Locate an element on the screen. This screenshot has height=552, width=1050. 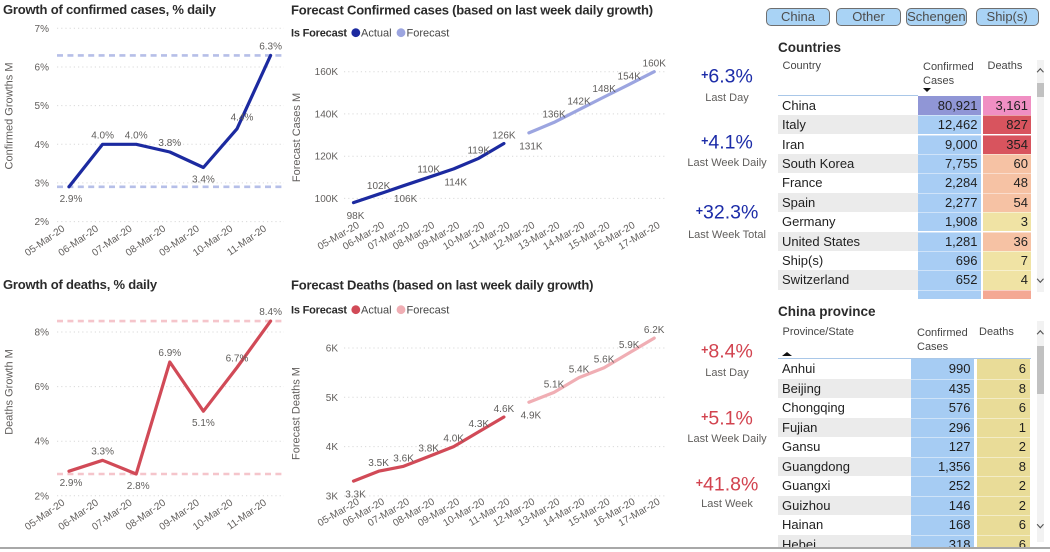
svg-text: 106K is located at coordinates (406, 199).